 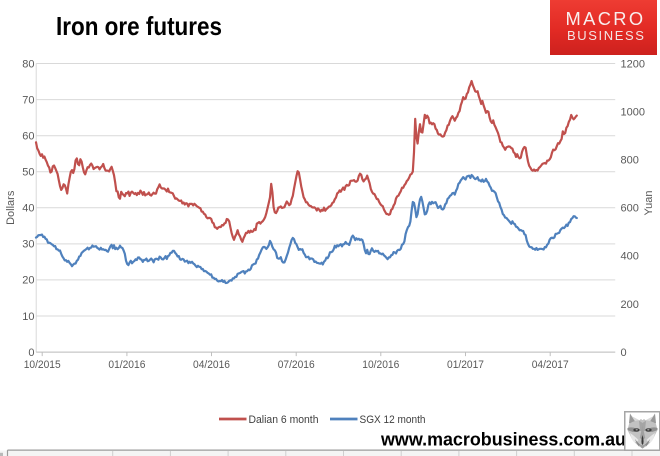 I want to click on svg-text: www.macrobusiness.com.au, so click(x=503, y=439).